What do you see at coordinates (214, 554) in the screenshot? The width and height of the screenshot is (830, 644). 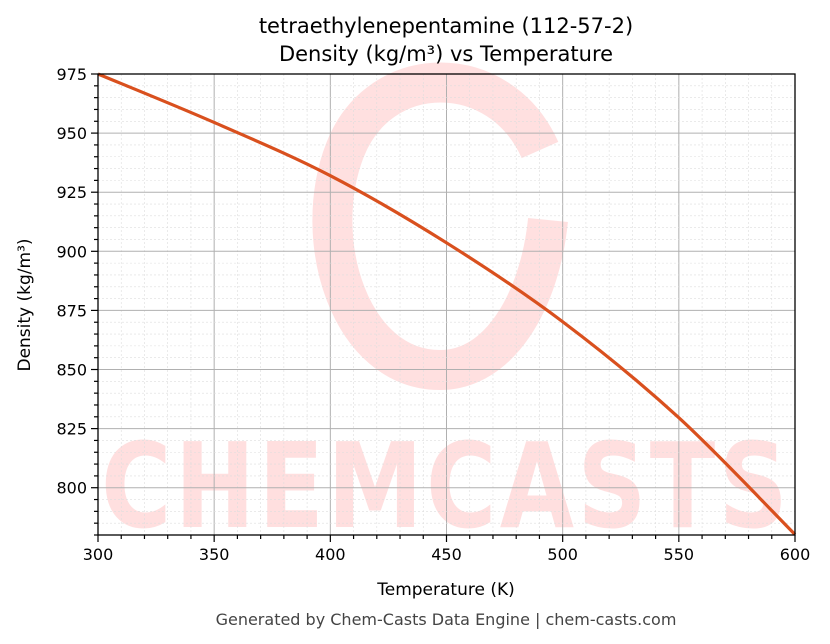 I see `x-tick-label: 350` at bounding box center [214, 554].